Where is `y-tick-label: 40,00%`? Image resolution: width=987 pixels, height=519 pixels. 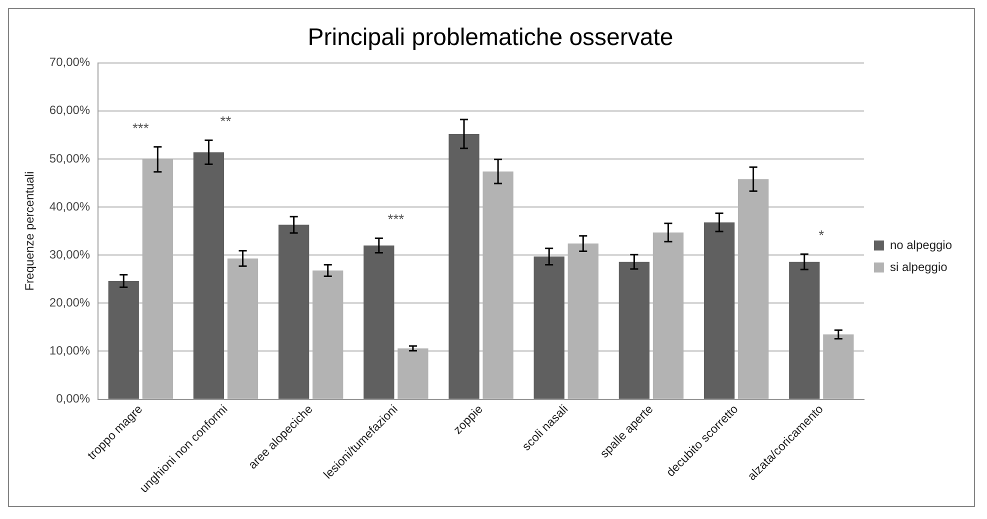 y-tick-label: 40,00% is located at coordinates (69, 206).